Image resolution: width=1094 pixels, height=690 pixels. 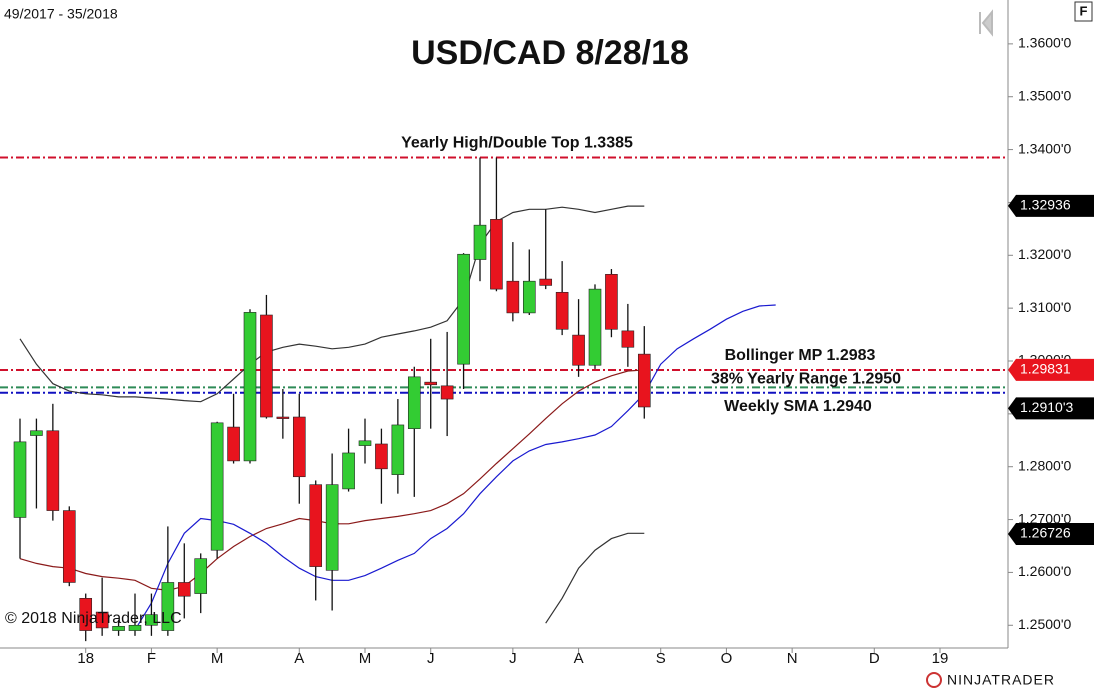 I want to click on level-label: Bollinger MP 1.2983, so click(x=800, y=355).